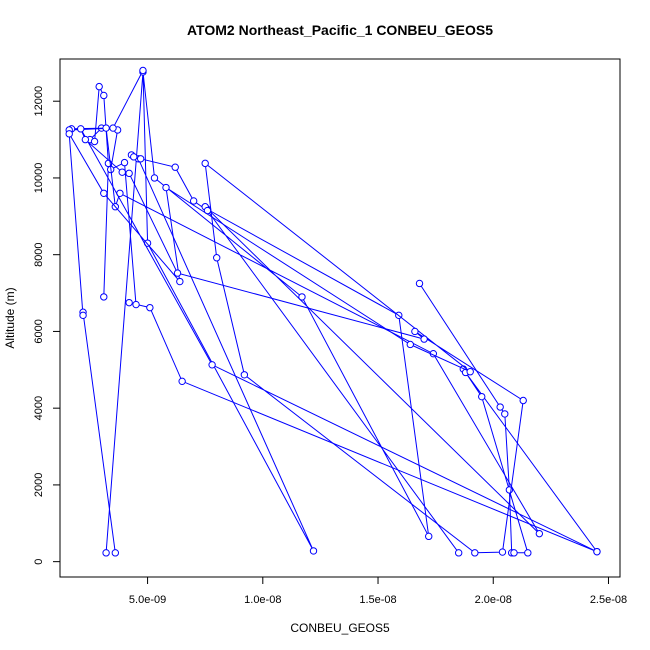 The height and width of the screenshot is (650, 650). I want to click on y-tick-label: 4000, so click(39, 408).